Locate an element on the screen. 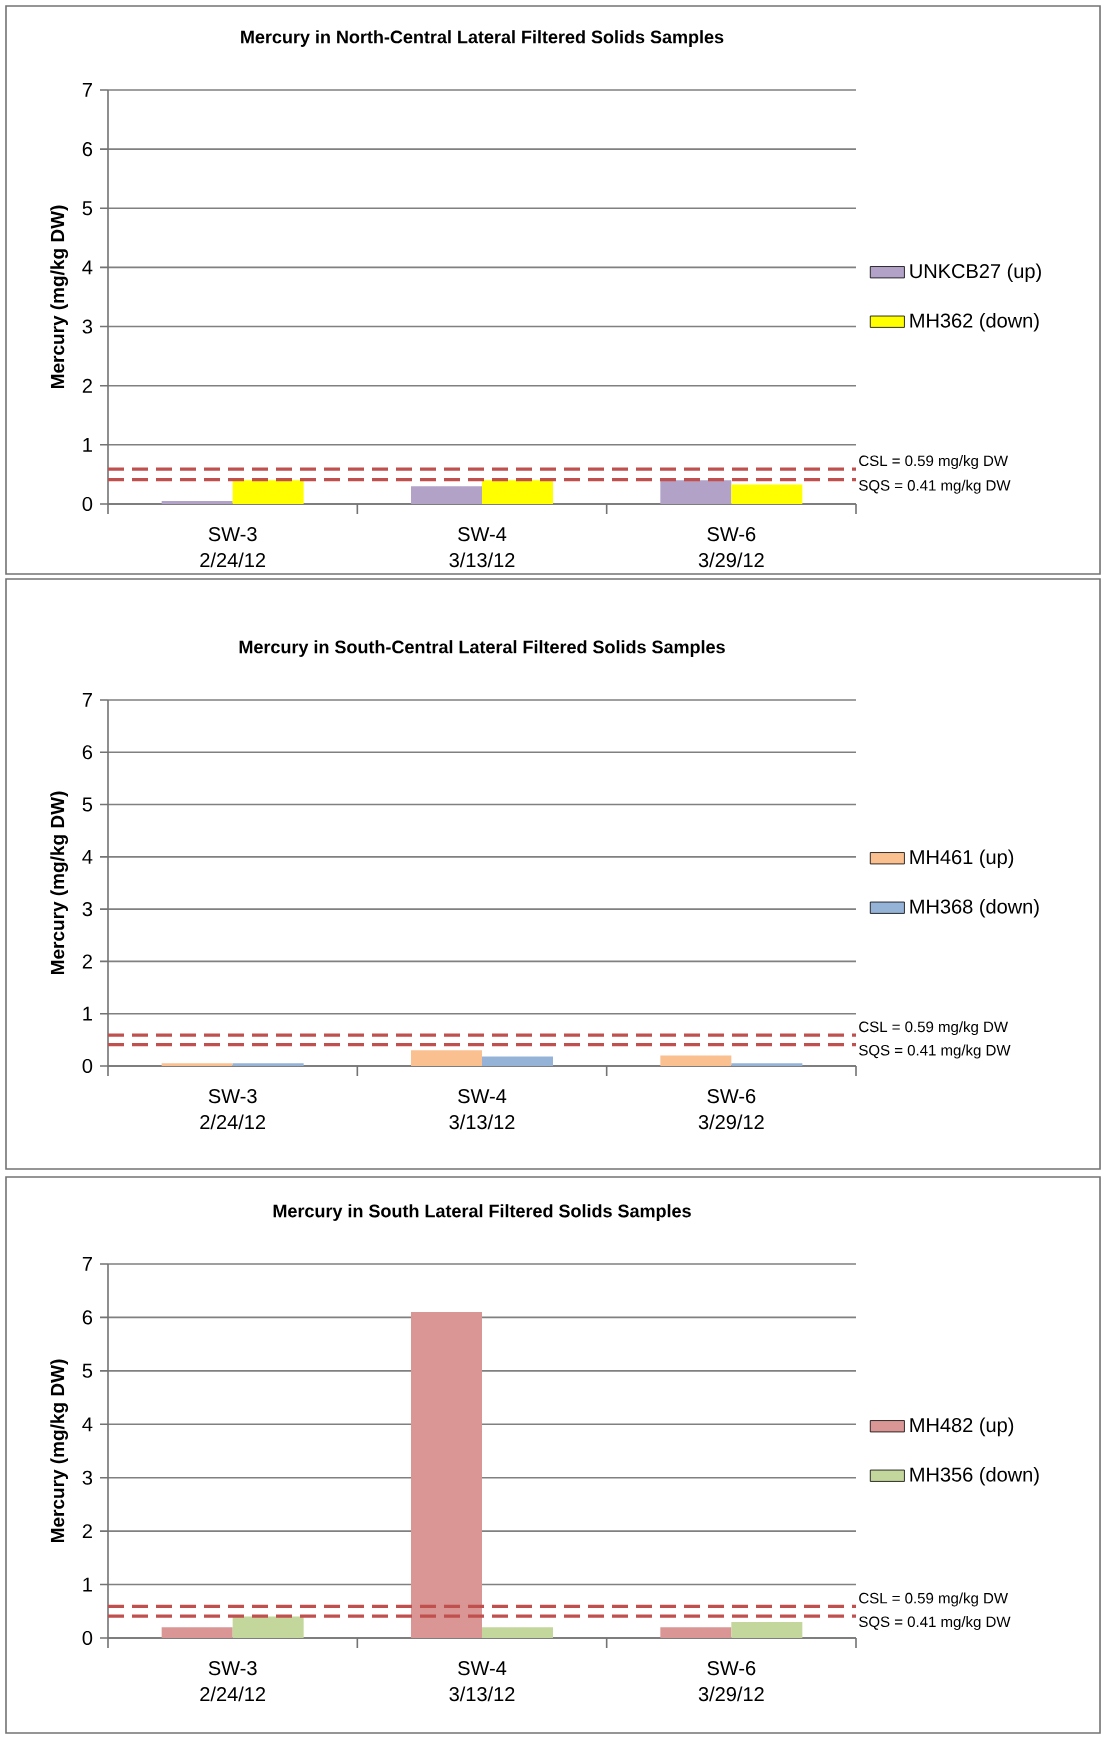  legend-label: MH368 (down) is located at coordinates (974, 908).